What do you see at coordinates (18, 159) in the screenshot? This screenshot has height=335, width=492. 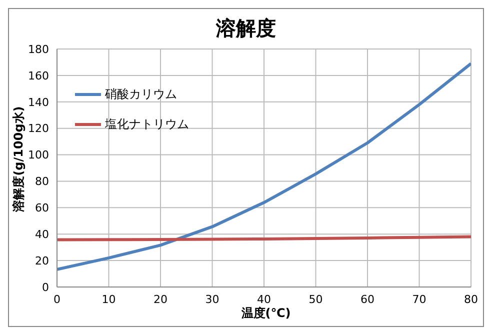 I see `y-axis-title: 溶解度(g/100g水)` at bounding box center [18, 159].